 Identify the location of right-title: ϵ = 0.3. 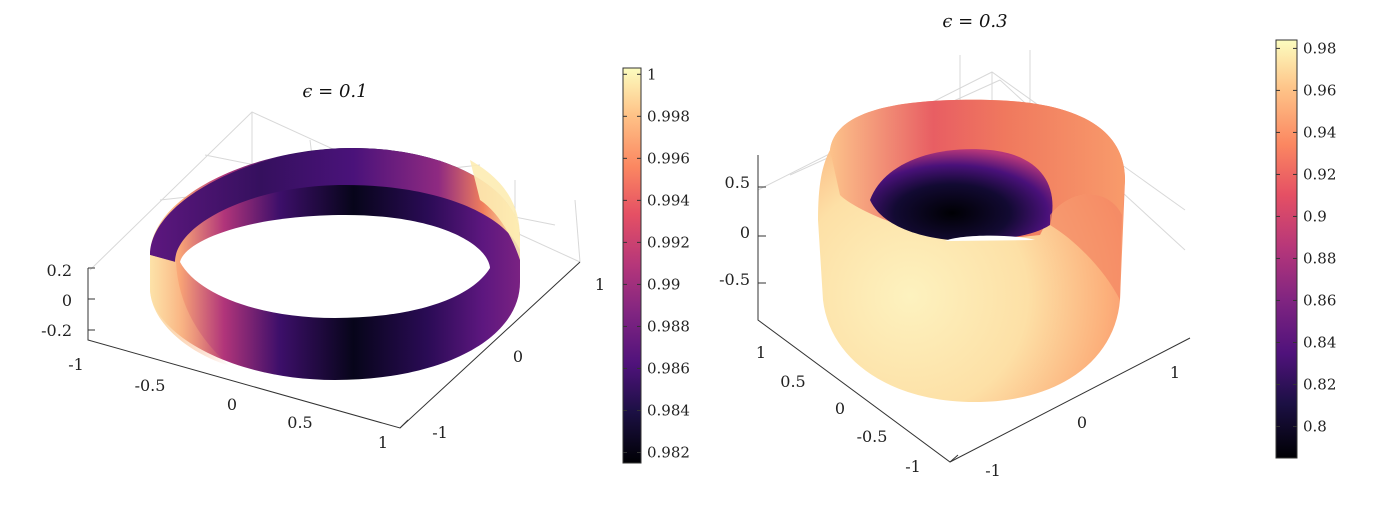
(974, 21).